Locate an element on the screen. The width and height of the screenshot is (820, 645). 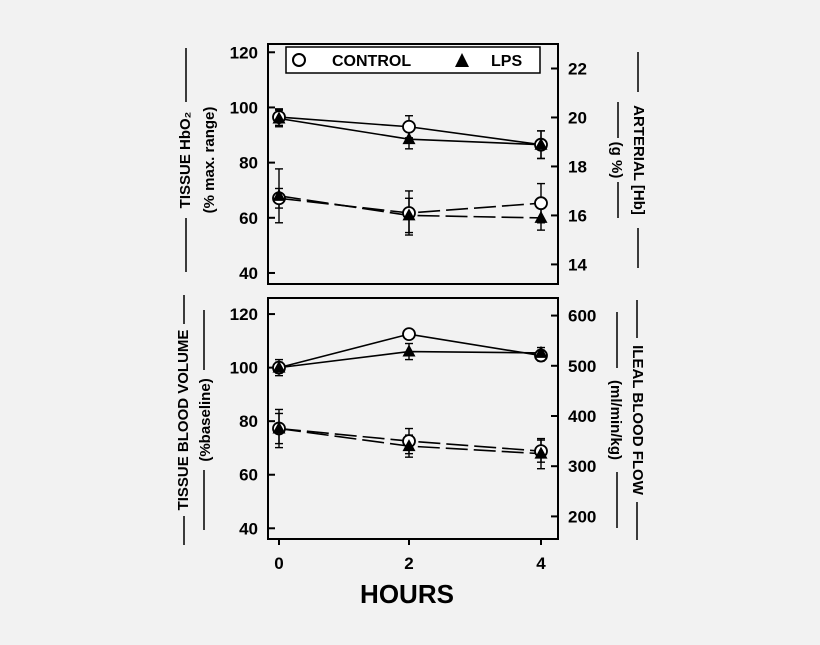
legend-lps-marker is located at coordinates (462, 60).